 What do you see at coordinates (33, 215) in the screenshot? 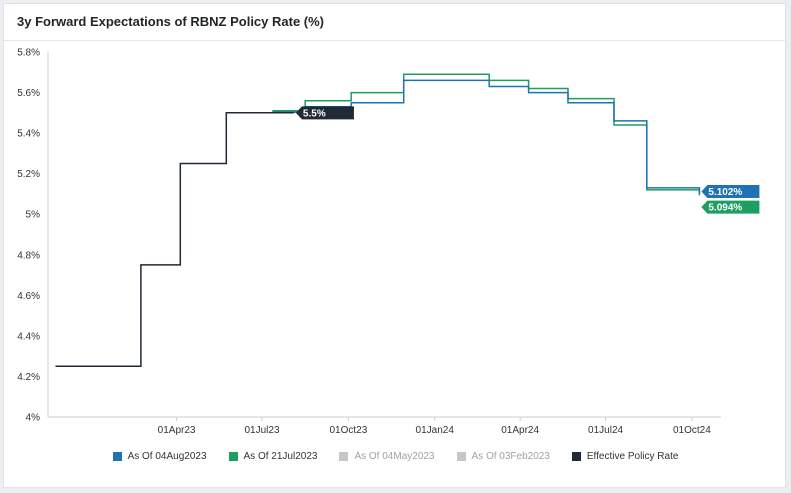
I see `y-tick-label: 5%` at bounding box center [33, 215].